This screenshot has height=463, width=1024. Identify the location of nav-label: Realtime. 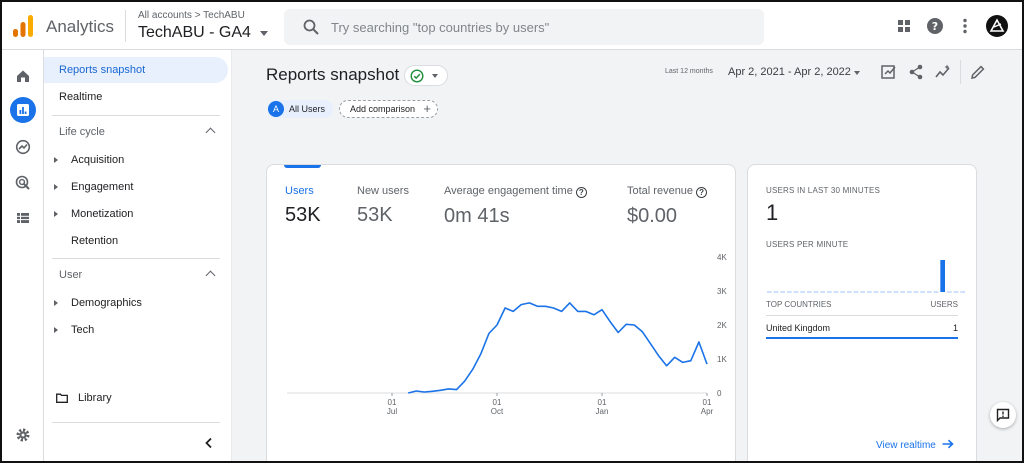
(81, 97).